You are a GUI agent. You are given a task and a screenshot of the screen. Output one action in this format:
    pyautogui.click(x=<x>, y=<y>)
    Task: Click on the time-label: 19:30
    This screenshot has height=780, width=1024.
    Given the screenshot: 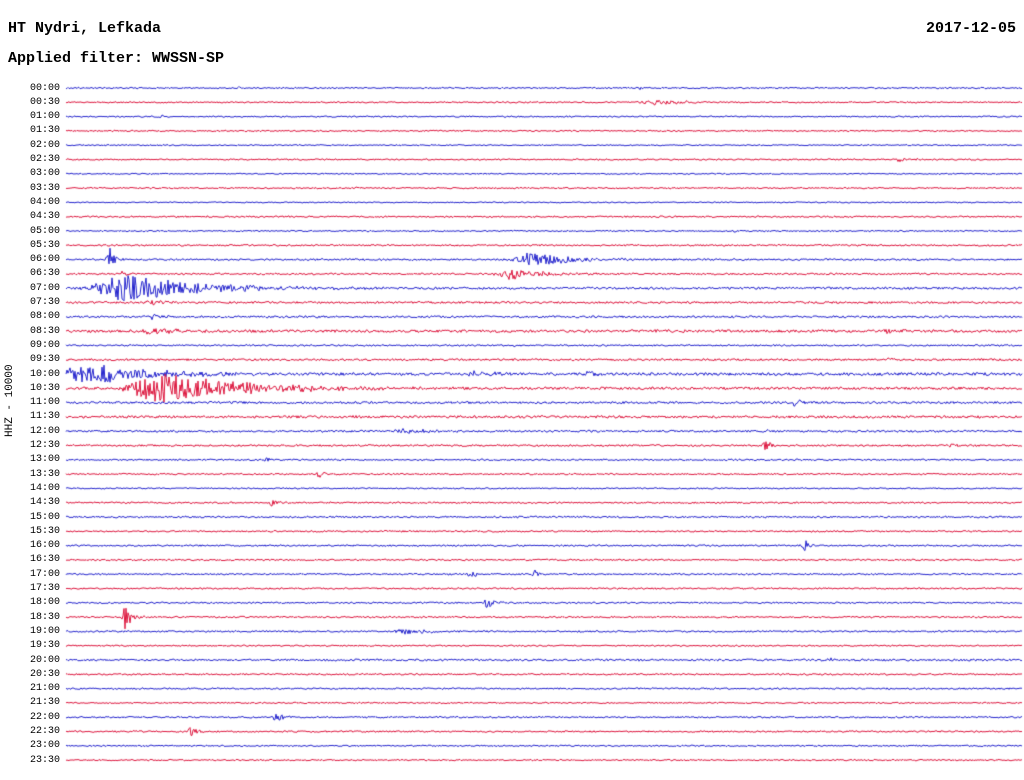 What is the action you would take?
    pyautogui.click(x=44, y=646)
    